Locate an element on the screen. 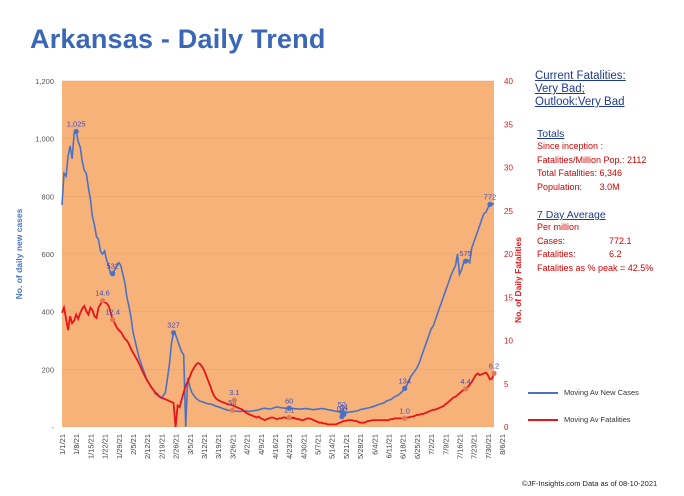  totals-per-million: Fatalities/Million Pop.: 2112 is located at coordinates (592, 159).